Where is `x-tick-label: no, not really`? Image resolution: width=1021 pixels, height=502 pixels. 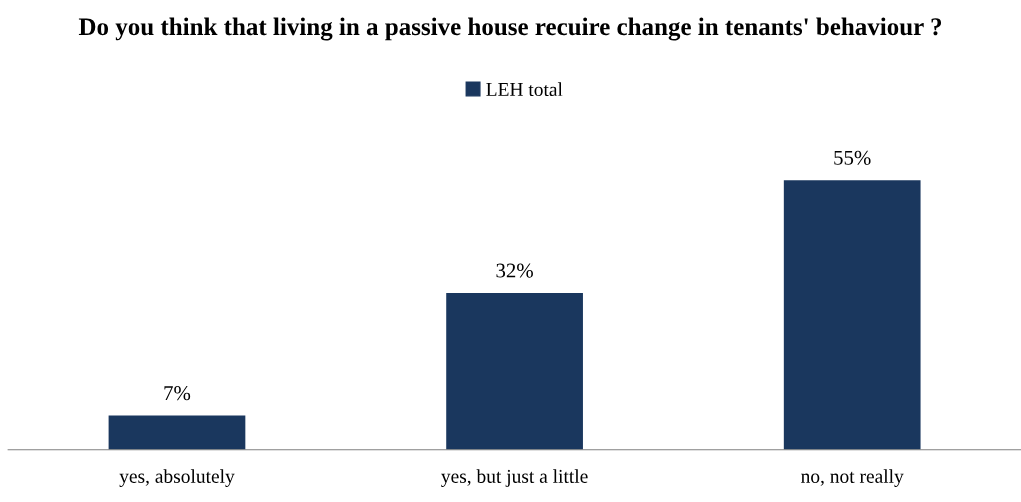 x-tick-label: no, not really is located at coordinates (852, 478).